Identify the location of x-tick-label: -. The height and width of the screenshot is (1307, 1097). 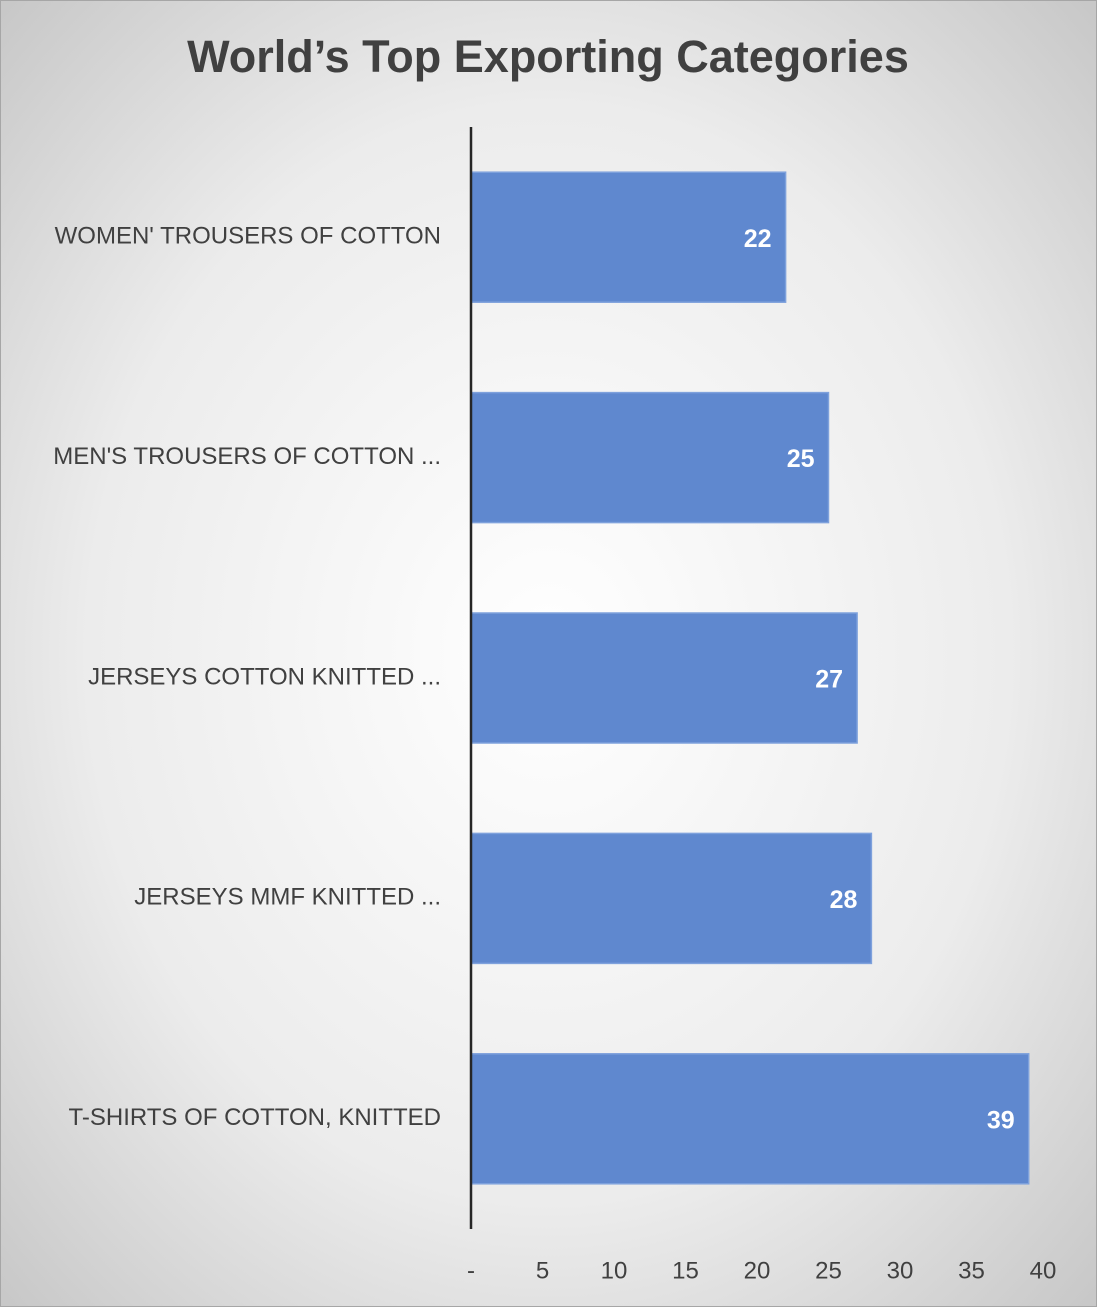
(471, 1270).